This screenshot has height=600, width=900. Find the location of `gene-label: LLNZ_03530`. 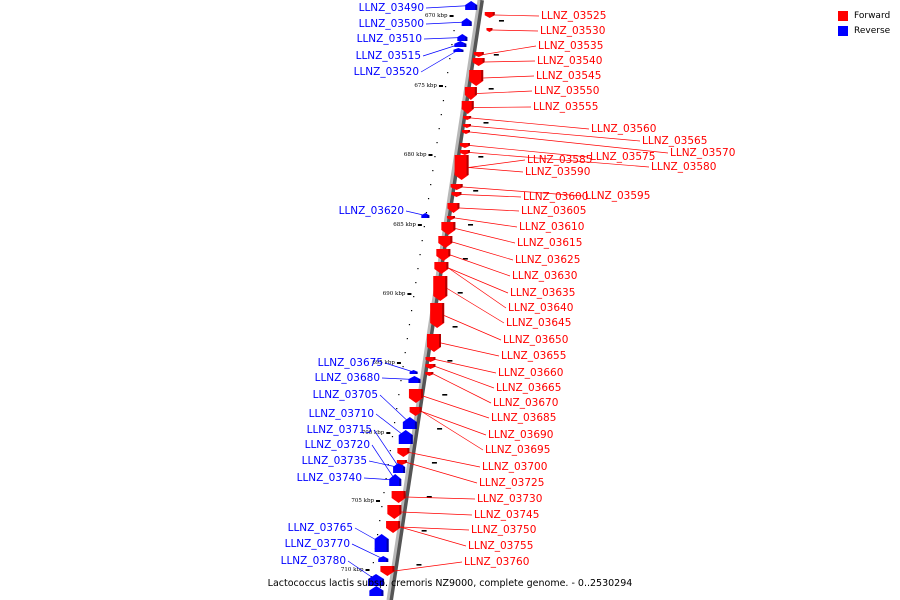

gene-label: LLNZ_03530 is located at coordinates (572, 31).